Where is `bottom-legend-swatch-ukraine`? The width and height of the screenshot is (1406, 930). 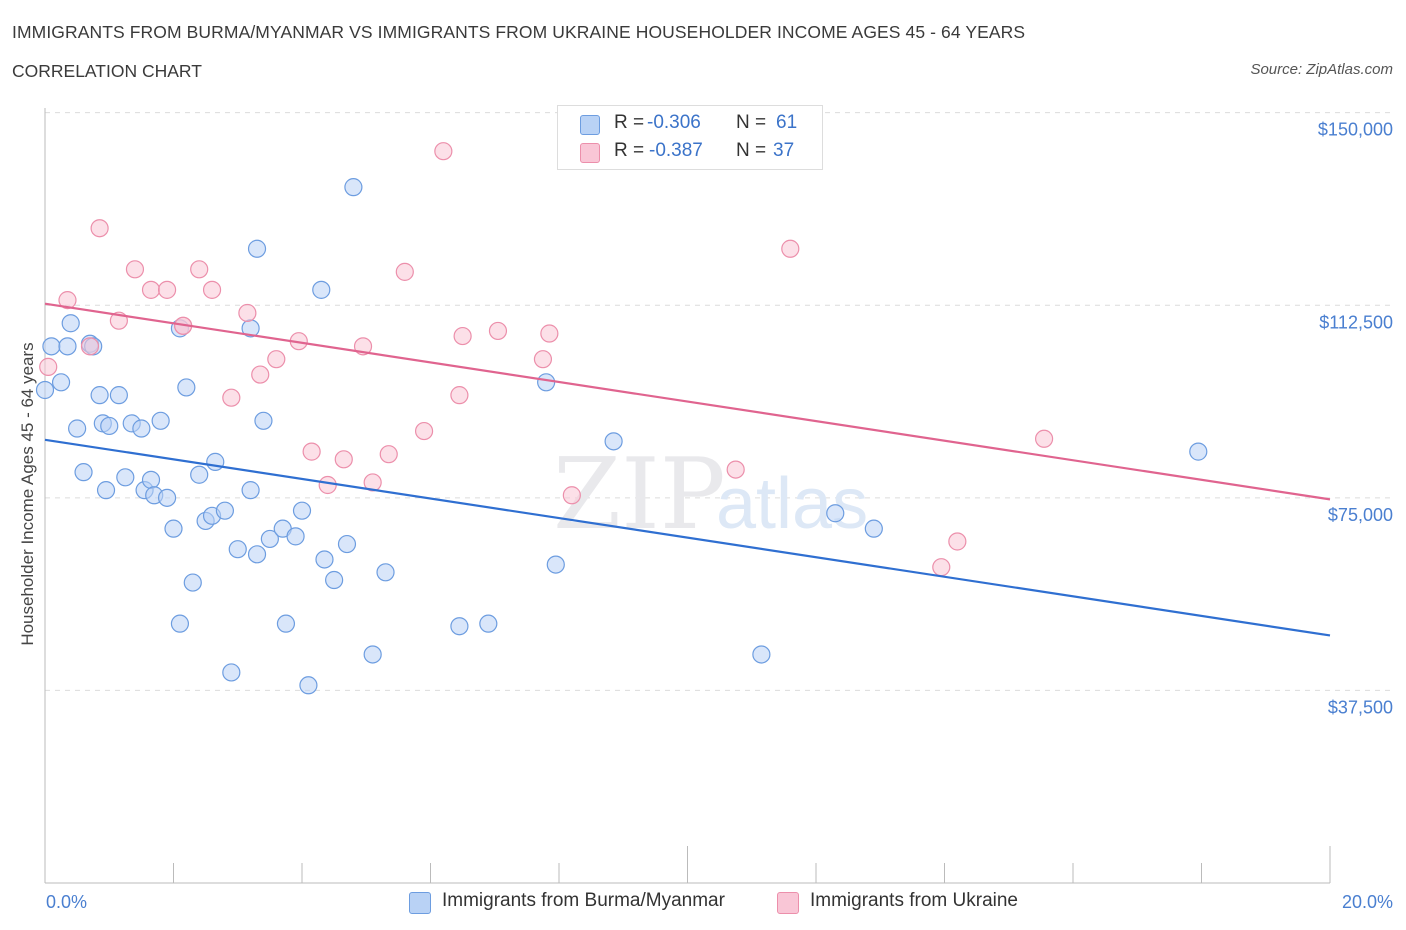 bottom-legend-swatch-ukraine is located at coordinates (788, 903).